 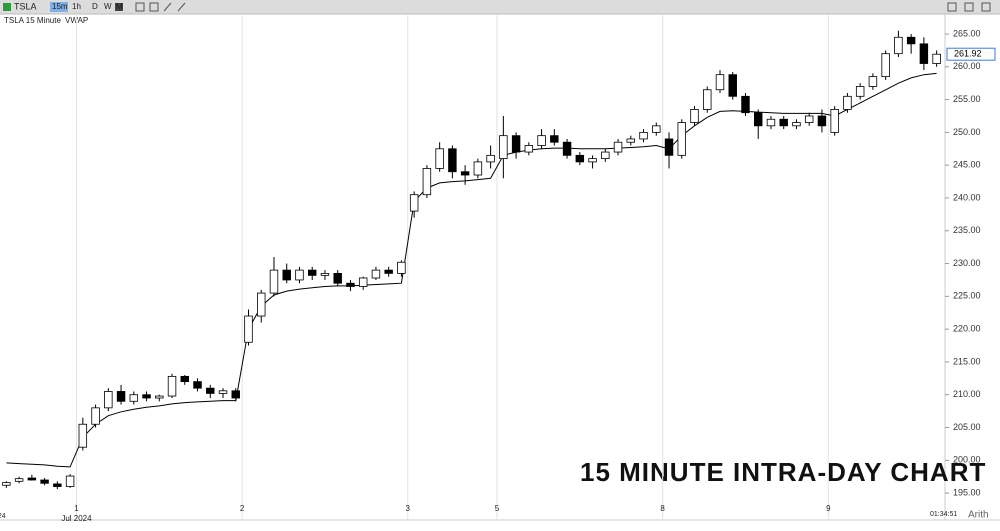 What do you see at coordinates (967, 33) in the screenshot?
I see `y-tick-label: 265.00` at bounding box center [967, 33].